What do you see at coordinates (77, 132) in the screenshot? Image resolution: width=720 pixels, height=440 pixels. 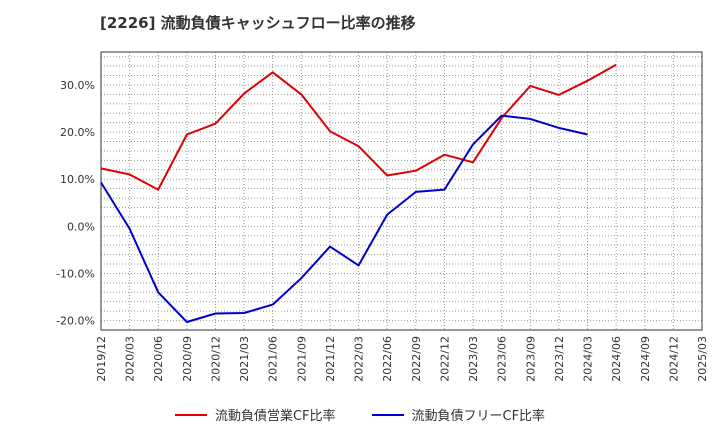 I see `y-tick-label: 20.0%` at bounding box center [77, 132].